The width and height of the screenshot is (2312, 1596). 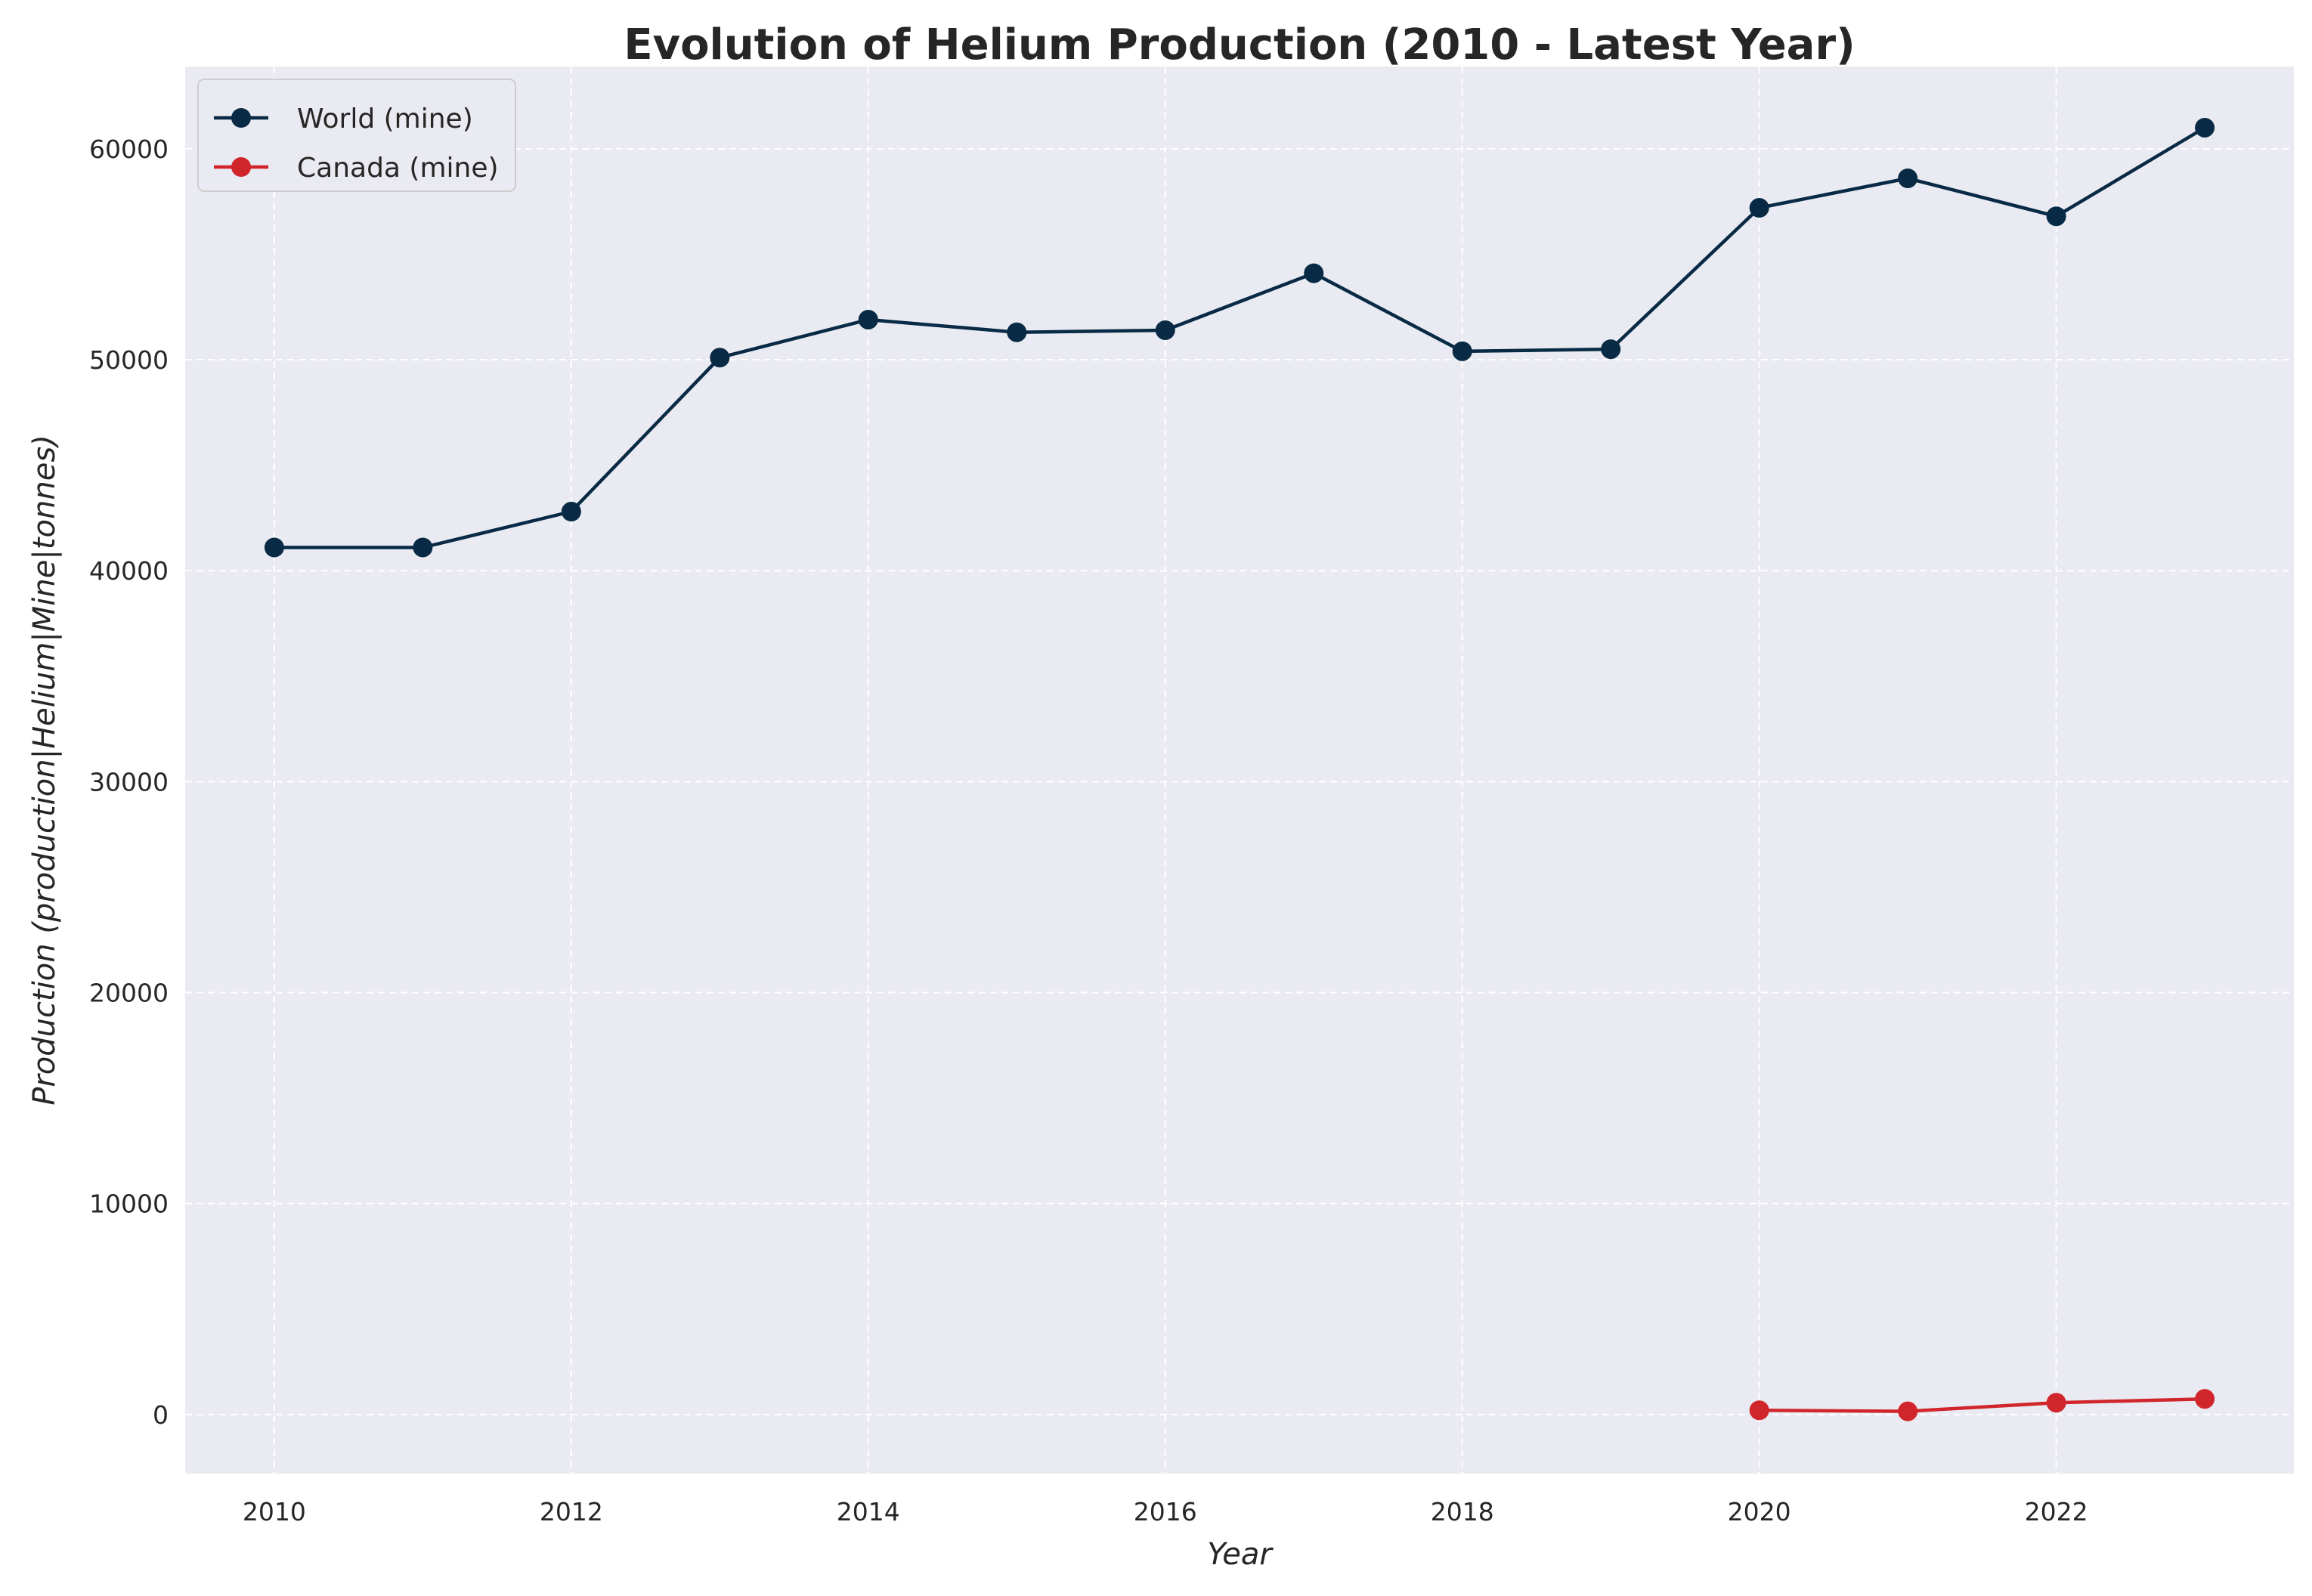 I want to click on y-tick-label: 40000, so click(x=129, y=571).